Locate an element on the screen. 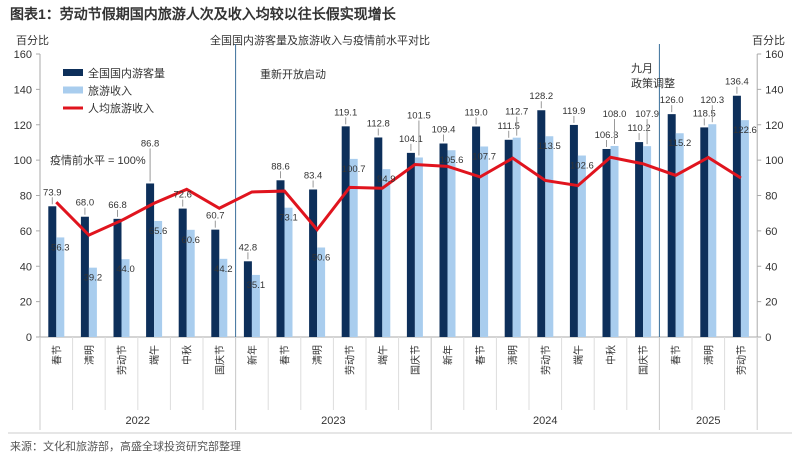 This screenshot has width=800, height=463. bar-visitors-label: 136.4 is located at coordinates (737, 82).